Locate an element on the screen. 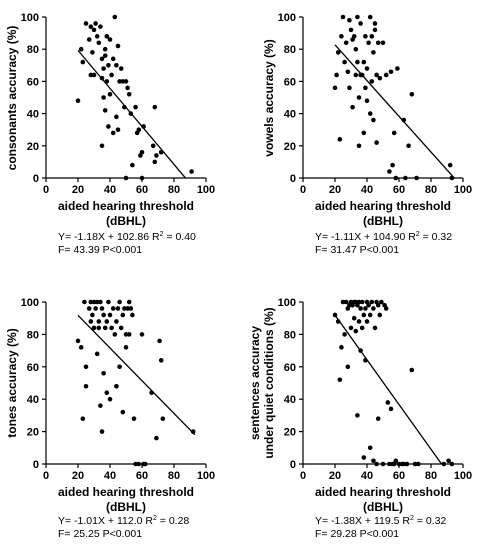 Image resolution: width=485 pixels, height=550 pixels. x-axis-label: aided hearing threshold is located at coordinates (383, 206).